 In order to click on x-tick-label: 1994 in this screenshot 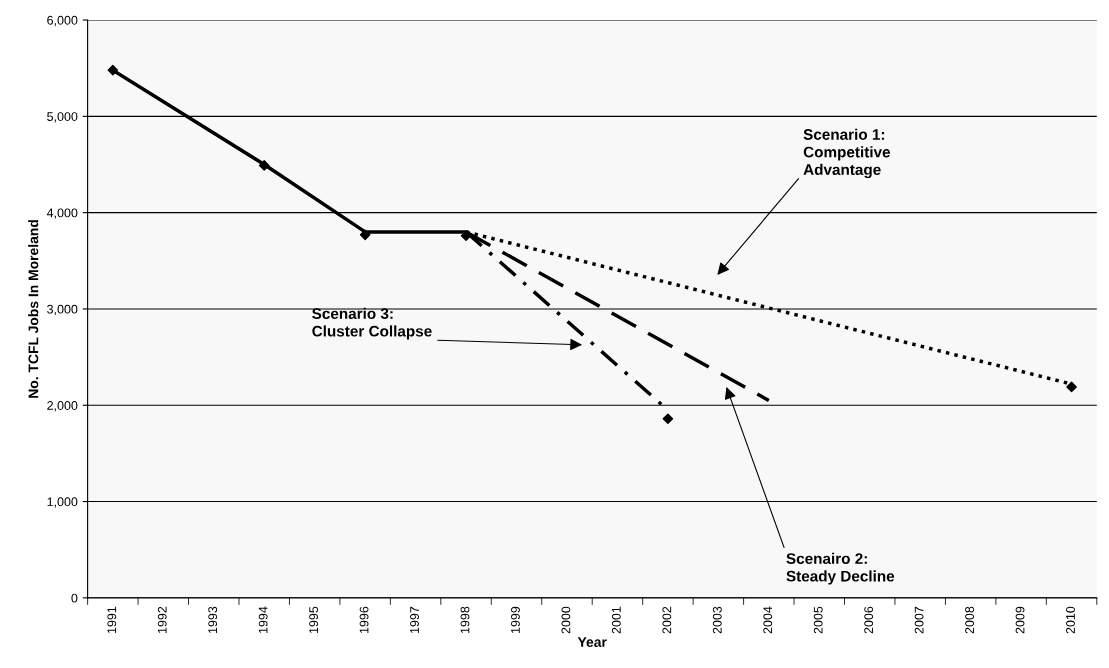, I will do `click(263, 620)`.